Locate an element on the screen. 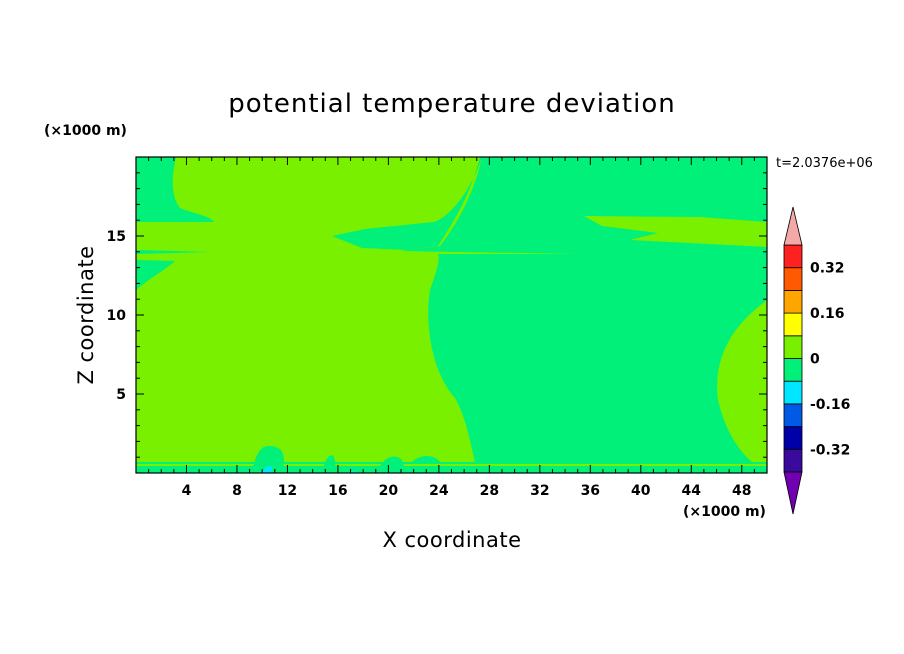  x-tick-label: 8 is located at coordinates (237, 491).